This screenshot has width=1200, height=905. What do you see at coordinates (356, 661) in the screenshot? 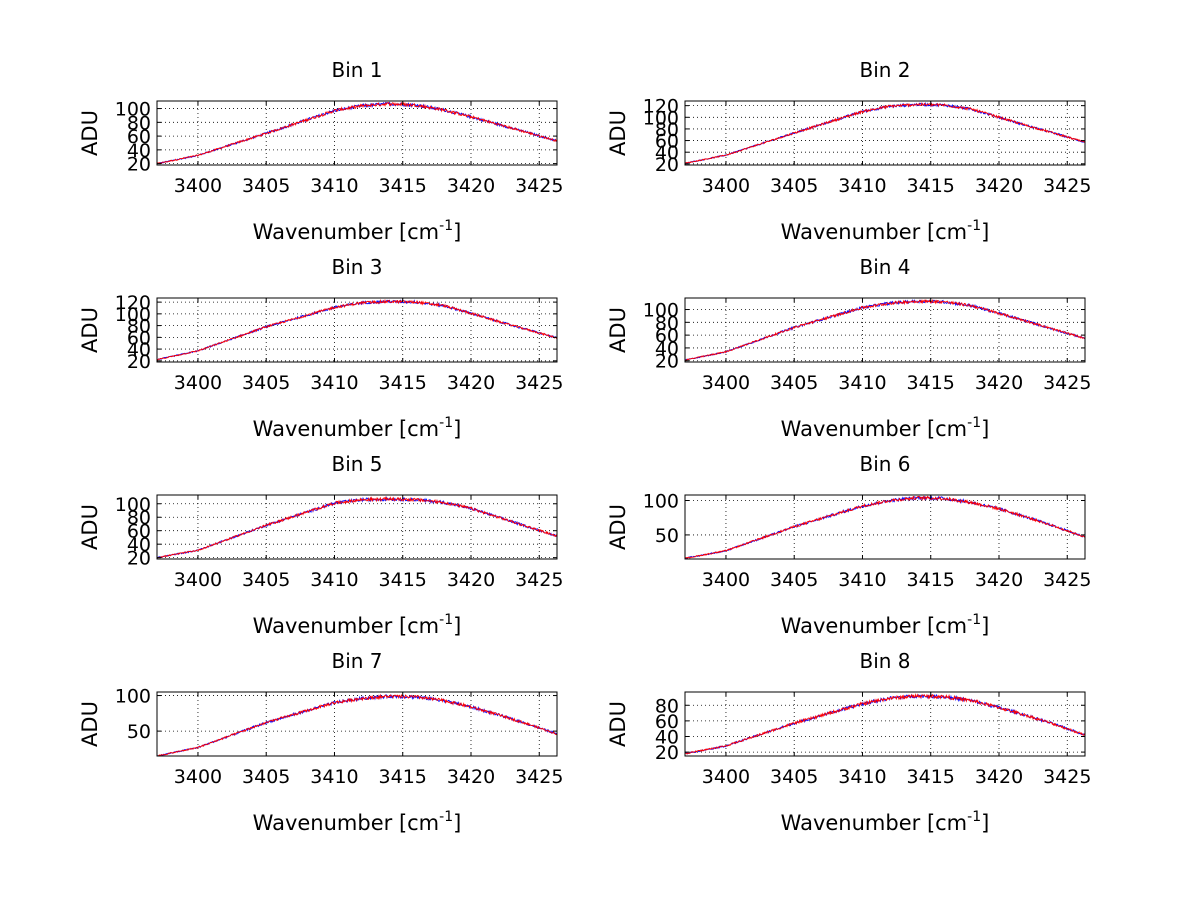
I see `subplot-title: Bin 7` at bounding box center [356, 661].